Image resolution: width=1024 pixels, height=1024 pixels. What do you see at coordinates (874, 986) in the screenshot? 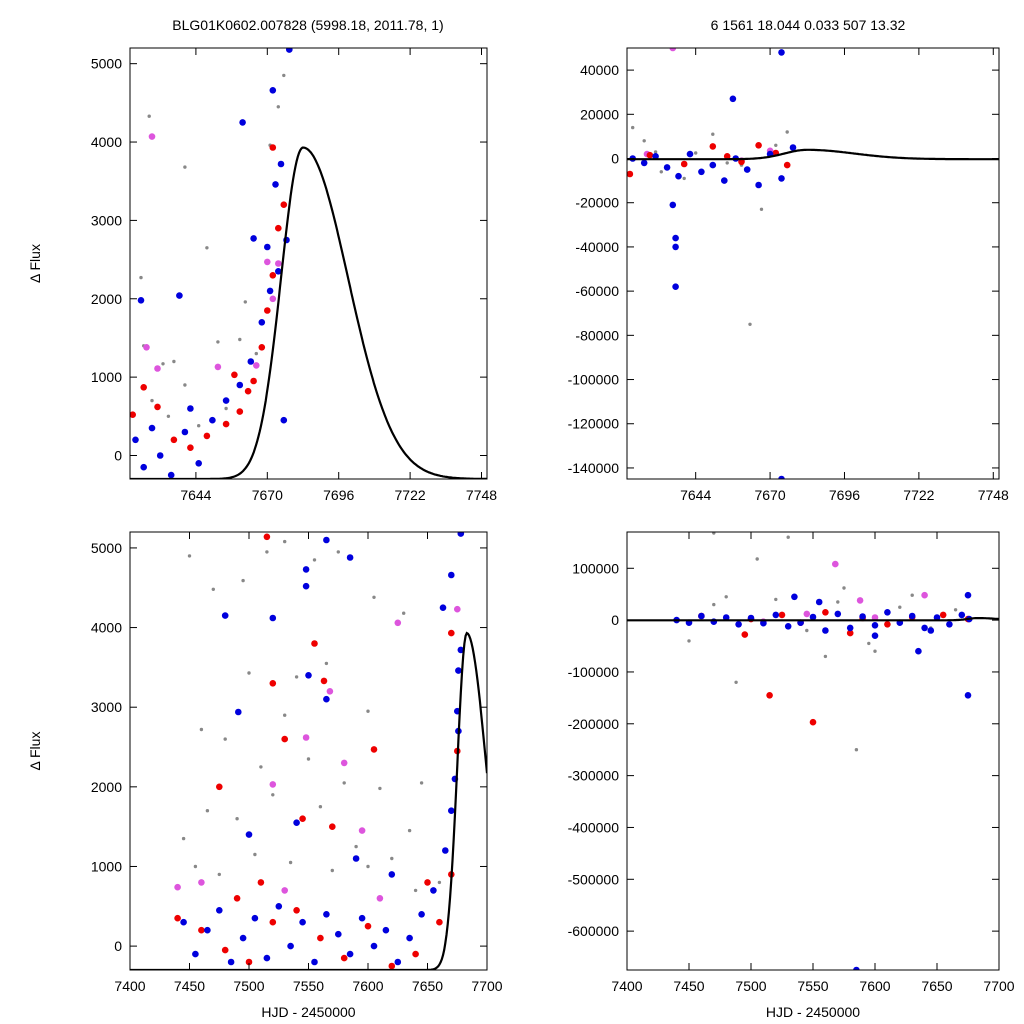
I see `x-tick-label: 7600` at bounding box center [874, 986].